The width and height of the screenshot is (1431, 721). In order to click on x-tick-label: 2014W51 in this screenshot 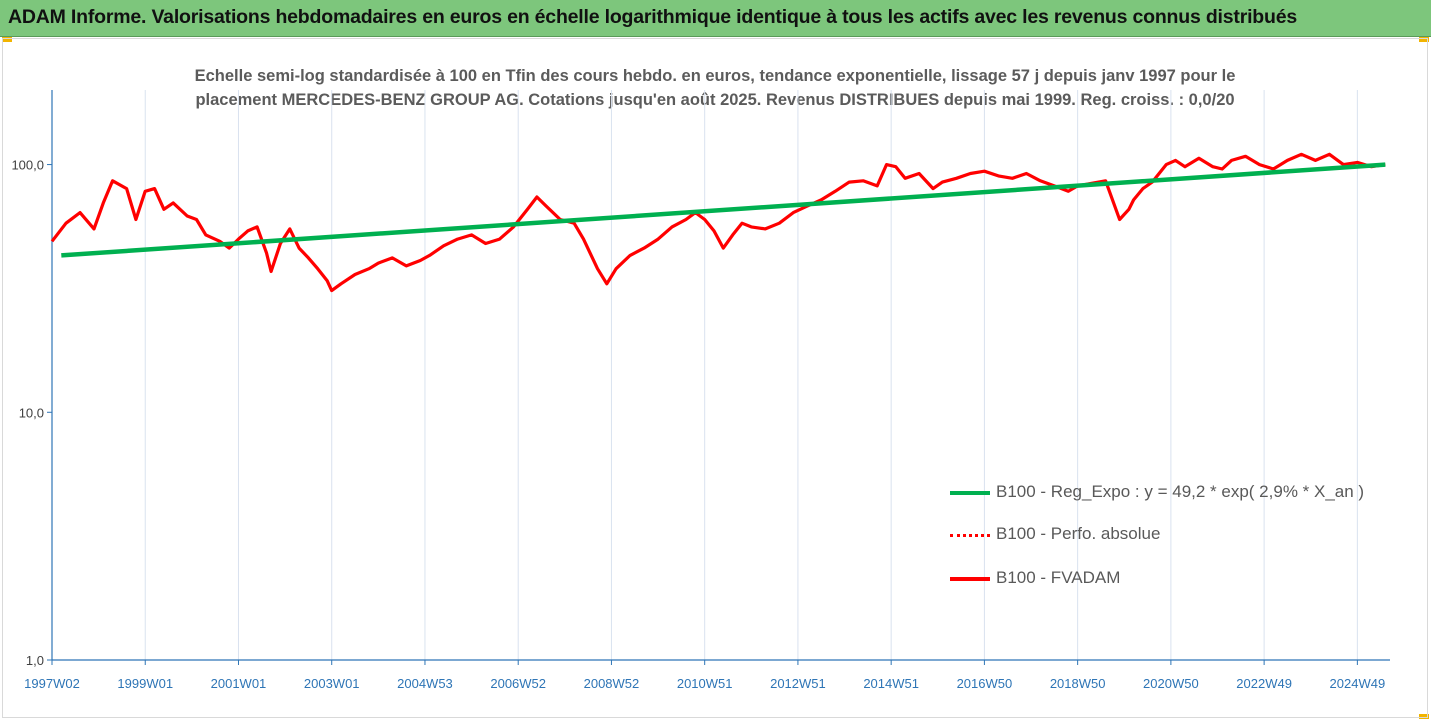, I will do `click(891, 683)`.